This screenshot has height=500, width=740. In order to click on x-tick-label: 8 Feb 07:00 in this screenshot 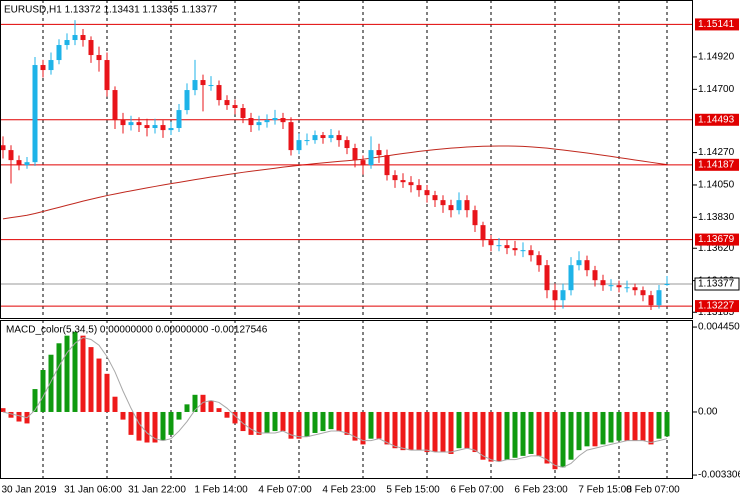, I will do `click(653, 490)`.